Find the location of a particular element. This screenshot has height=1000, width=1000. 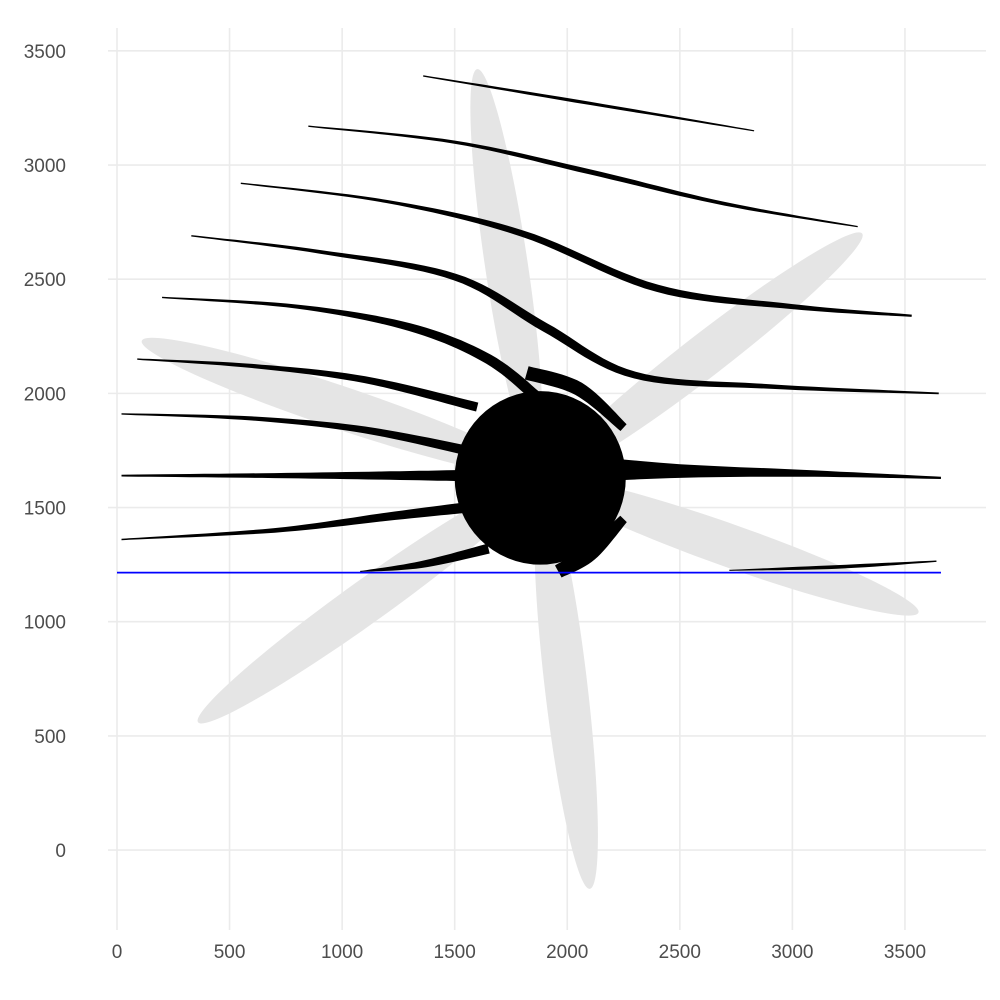

y-tick-label: 1500 is located at coordinates (45, 509).